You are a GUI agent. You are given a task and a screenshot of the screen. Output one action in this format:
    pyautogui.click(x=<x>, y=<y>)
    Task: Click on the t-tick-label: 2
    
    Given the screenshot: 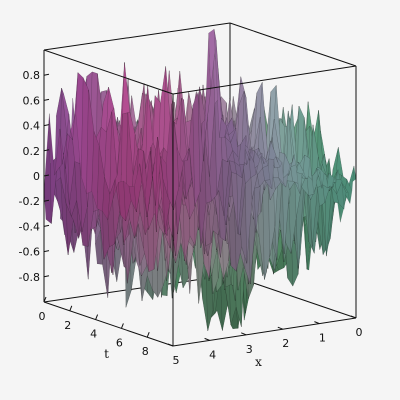 What is the action you would take?
    pyautogui.click(x=67, y=325)
    